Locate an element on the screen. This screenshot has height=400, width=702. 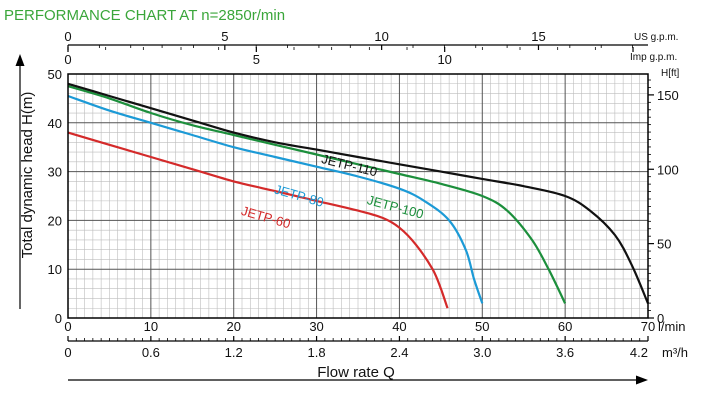
m3h-tick-label: 1.2 is located at coordinates (234, 352).